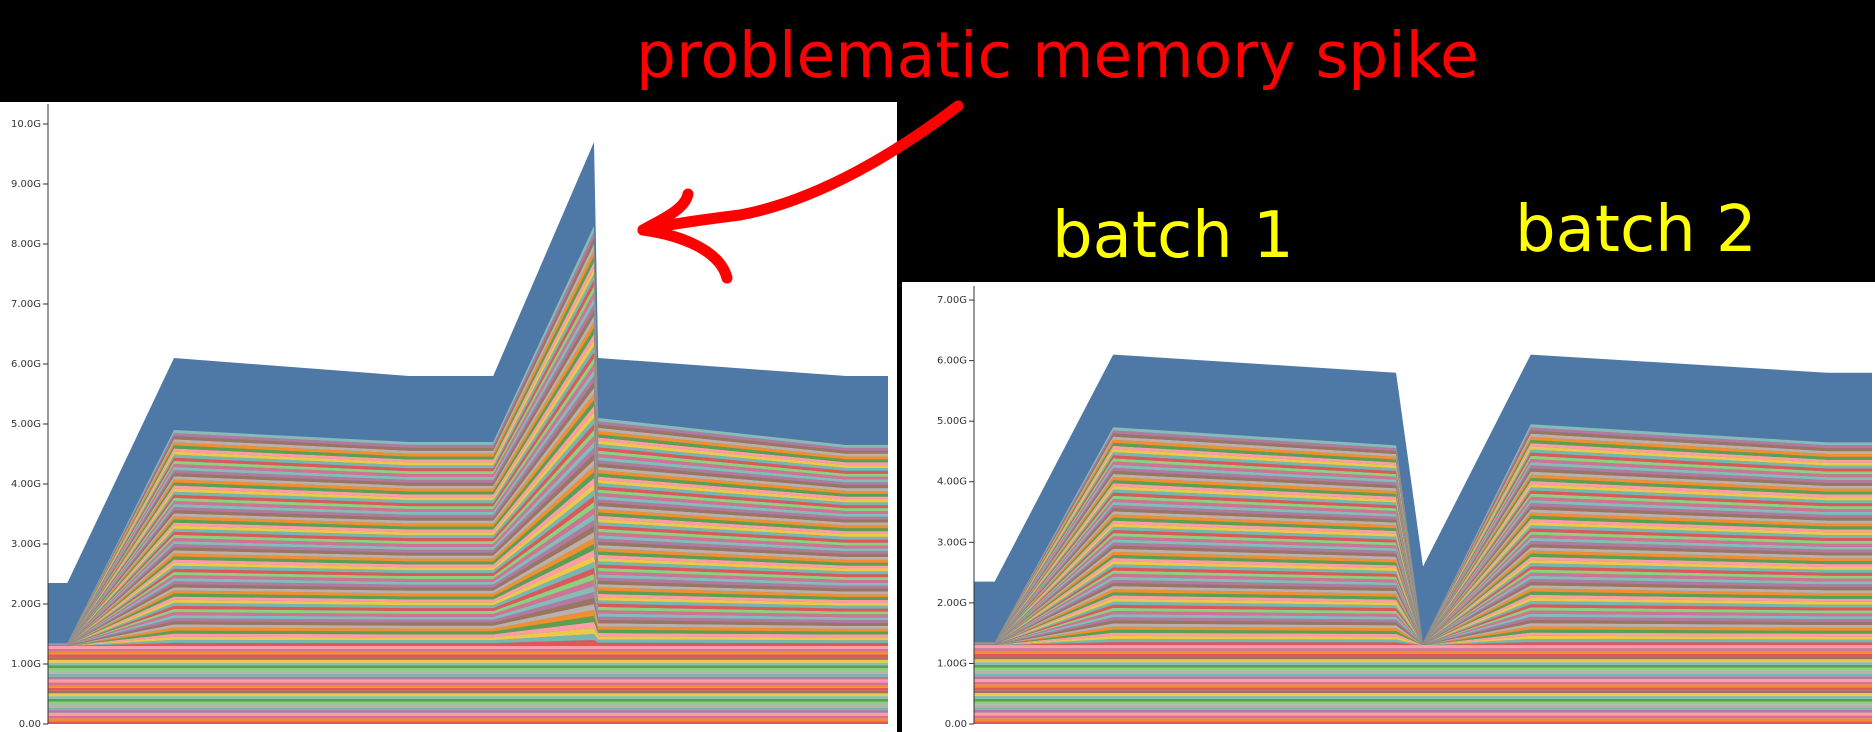  I want to click on annotation-title: problematic memory spike, so click(1057, 55).